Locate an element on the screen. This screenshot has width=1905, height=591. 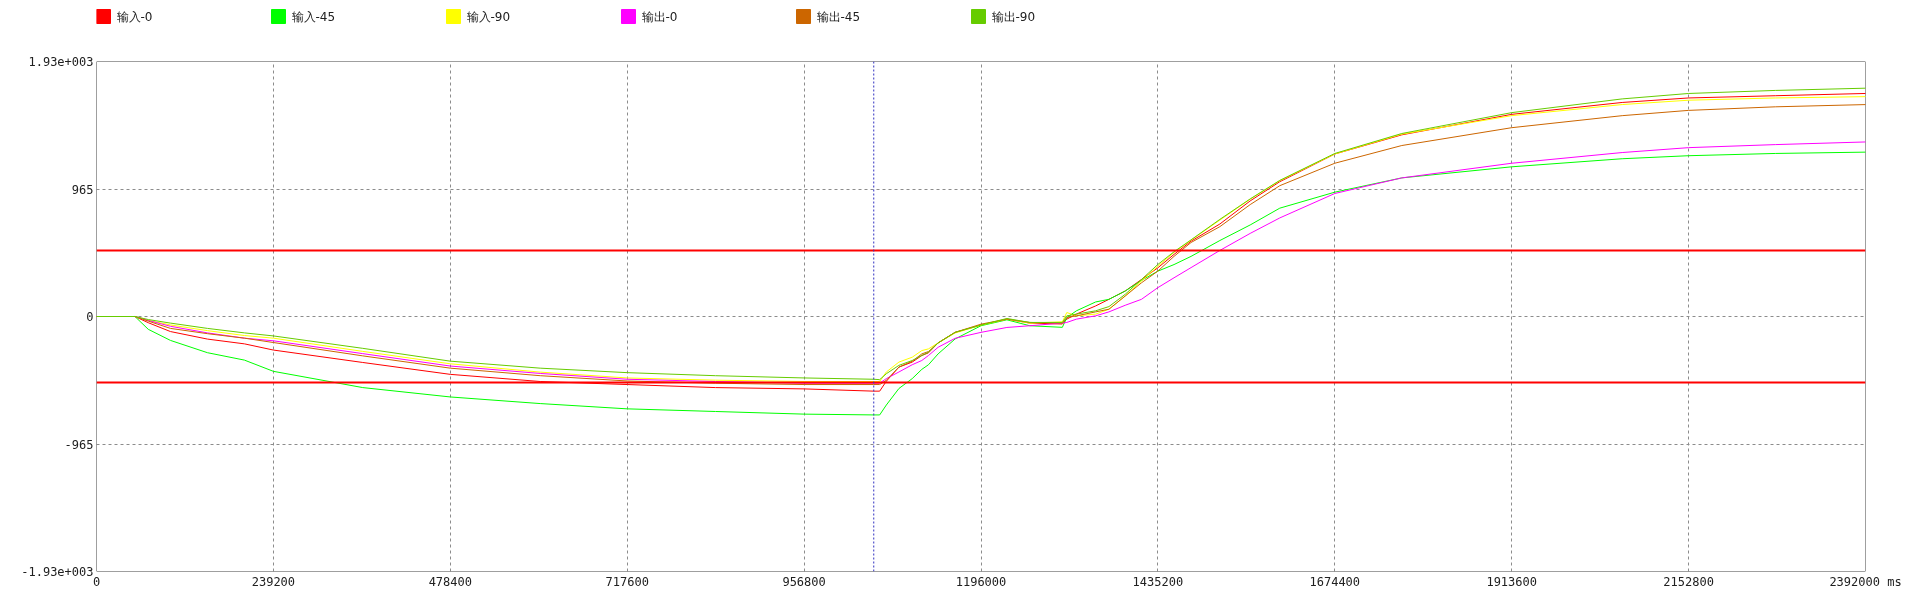
y-tick-label: 1.93e+003 is located at coordinates (61, 62).